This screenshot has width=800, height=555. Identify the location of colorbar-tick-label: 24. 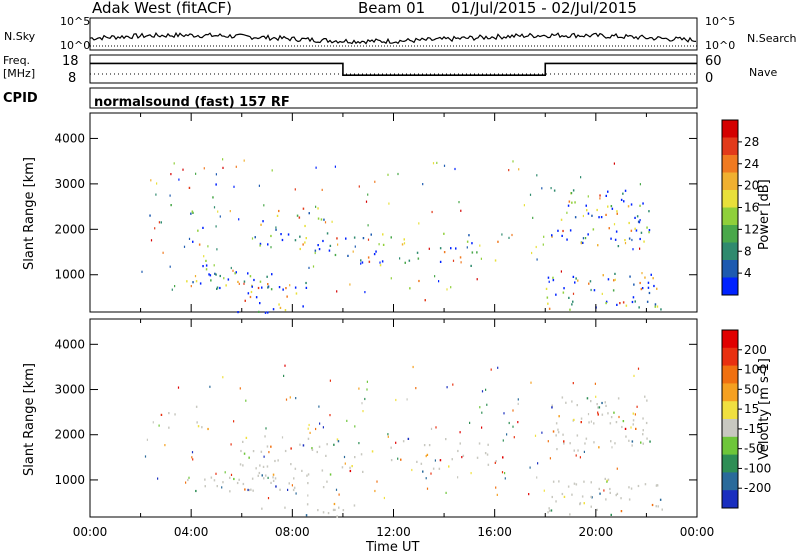
(751, 164).